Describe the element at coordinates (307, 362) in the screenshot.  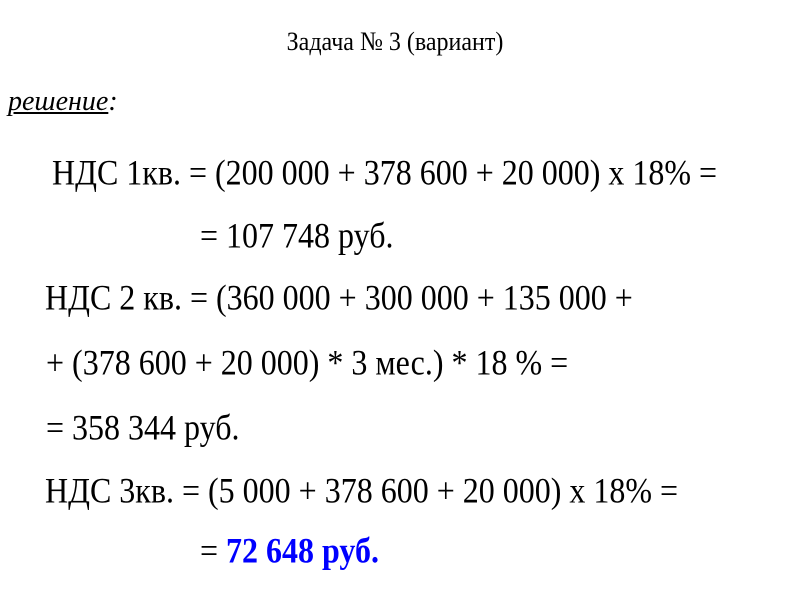
I see `formula-q2-part2: + (378 600 + 20 000) * 3 мес.) * 18 % =` at that location.